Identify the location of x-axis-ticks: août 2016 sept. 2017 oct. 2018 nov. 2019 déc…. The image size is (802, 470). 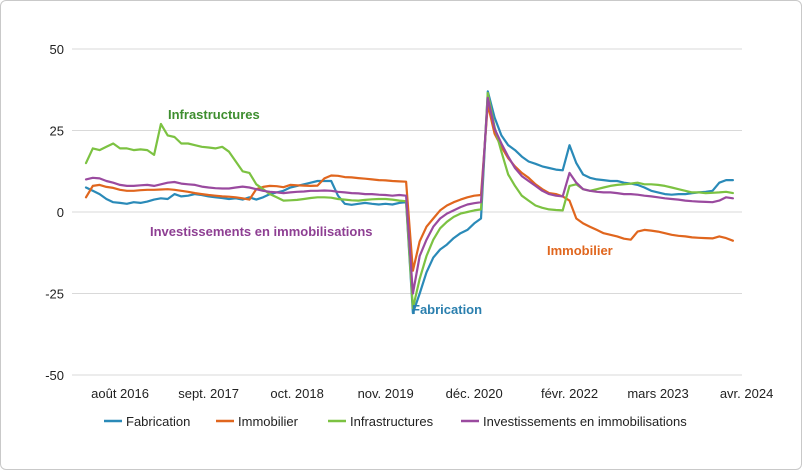
(432, 393).